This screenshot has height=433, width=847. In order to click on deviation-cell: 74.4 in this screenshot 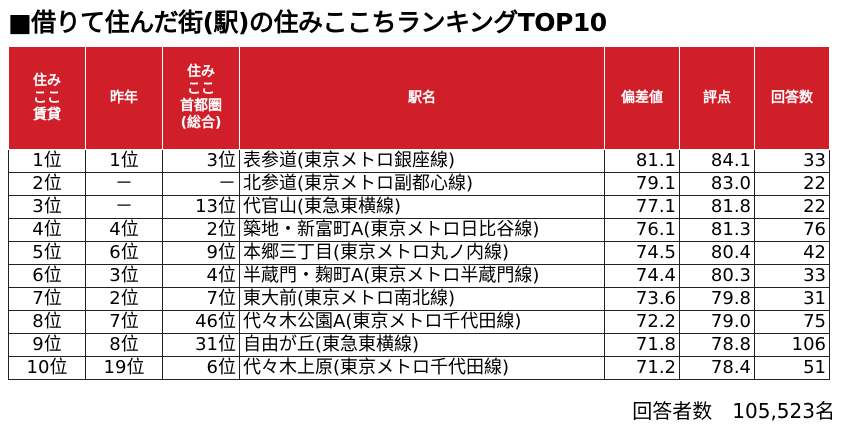, I will do `click(642, 276)`.